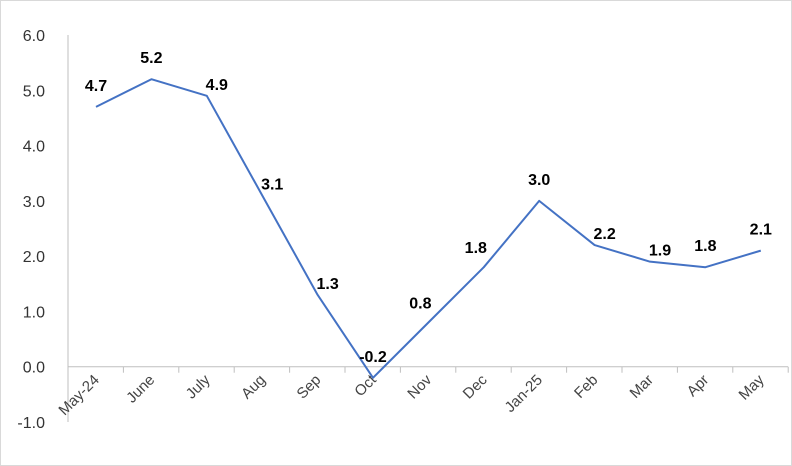 Image resolution: width=792 pixels, height=466 pixels. Describe the element at coordinates (524, 394) in the screenshot. I see `x-tick-label: Jan-25` at that location.